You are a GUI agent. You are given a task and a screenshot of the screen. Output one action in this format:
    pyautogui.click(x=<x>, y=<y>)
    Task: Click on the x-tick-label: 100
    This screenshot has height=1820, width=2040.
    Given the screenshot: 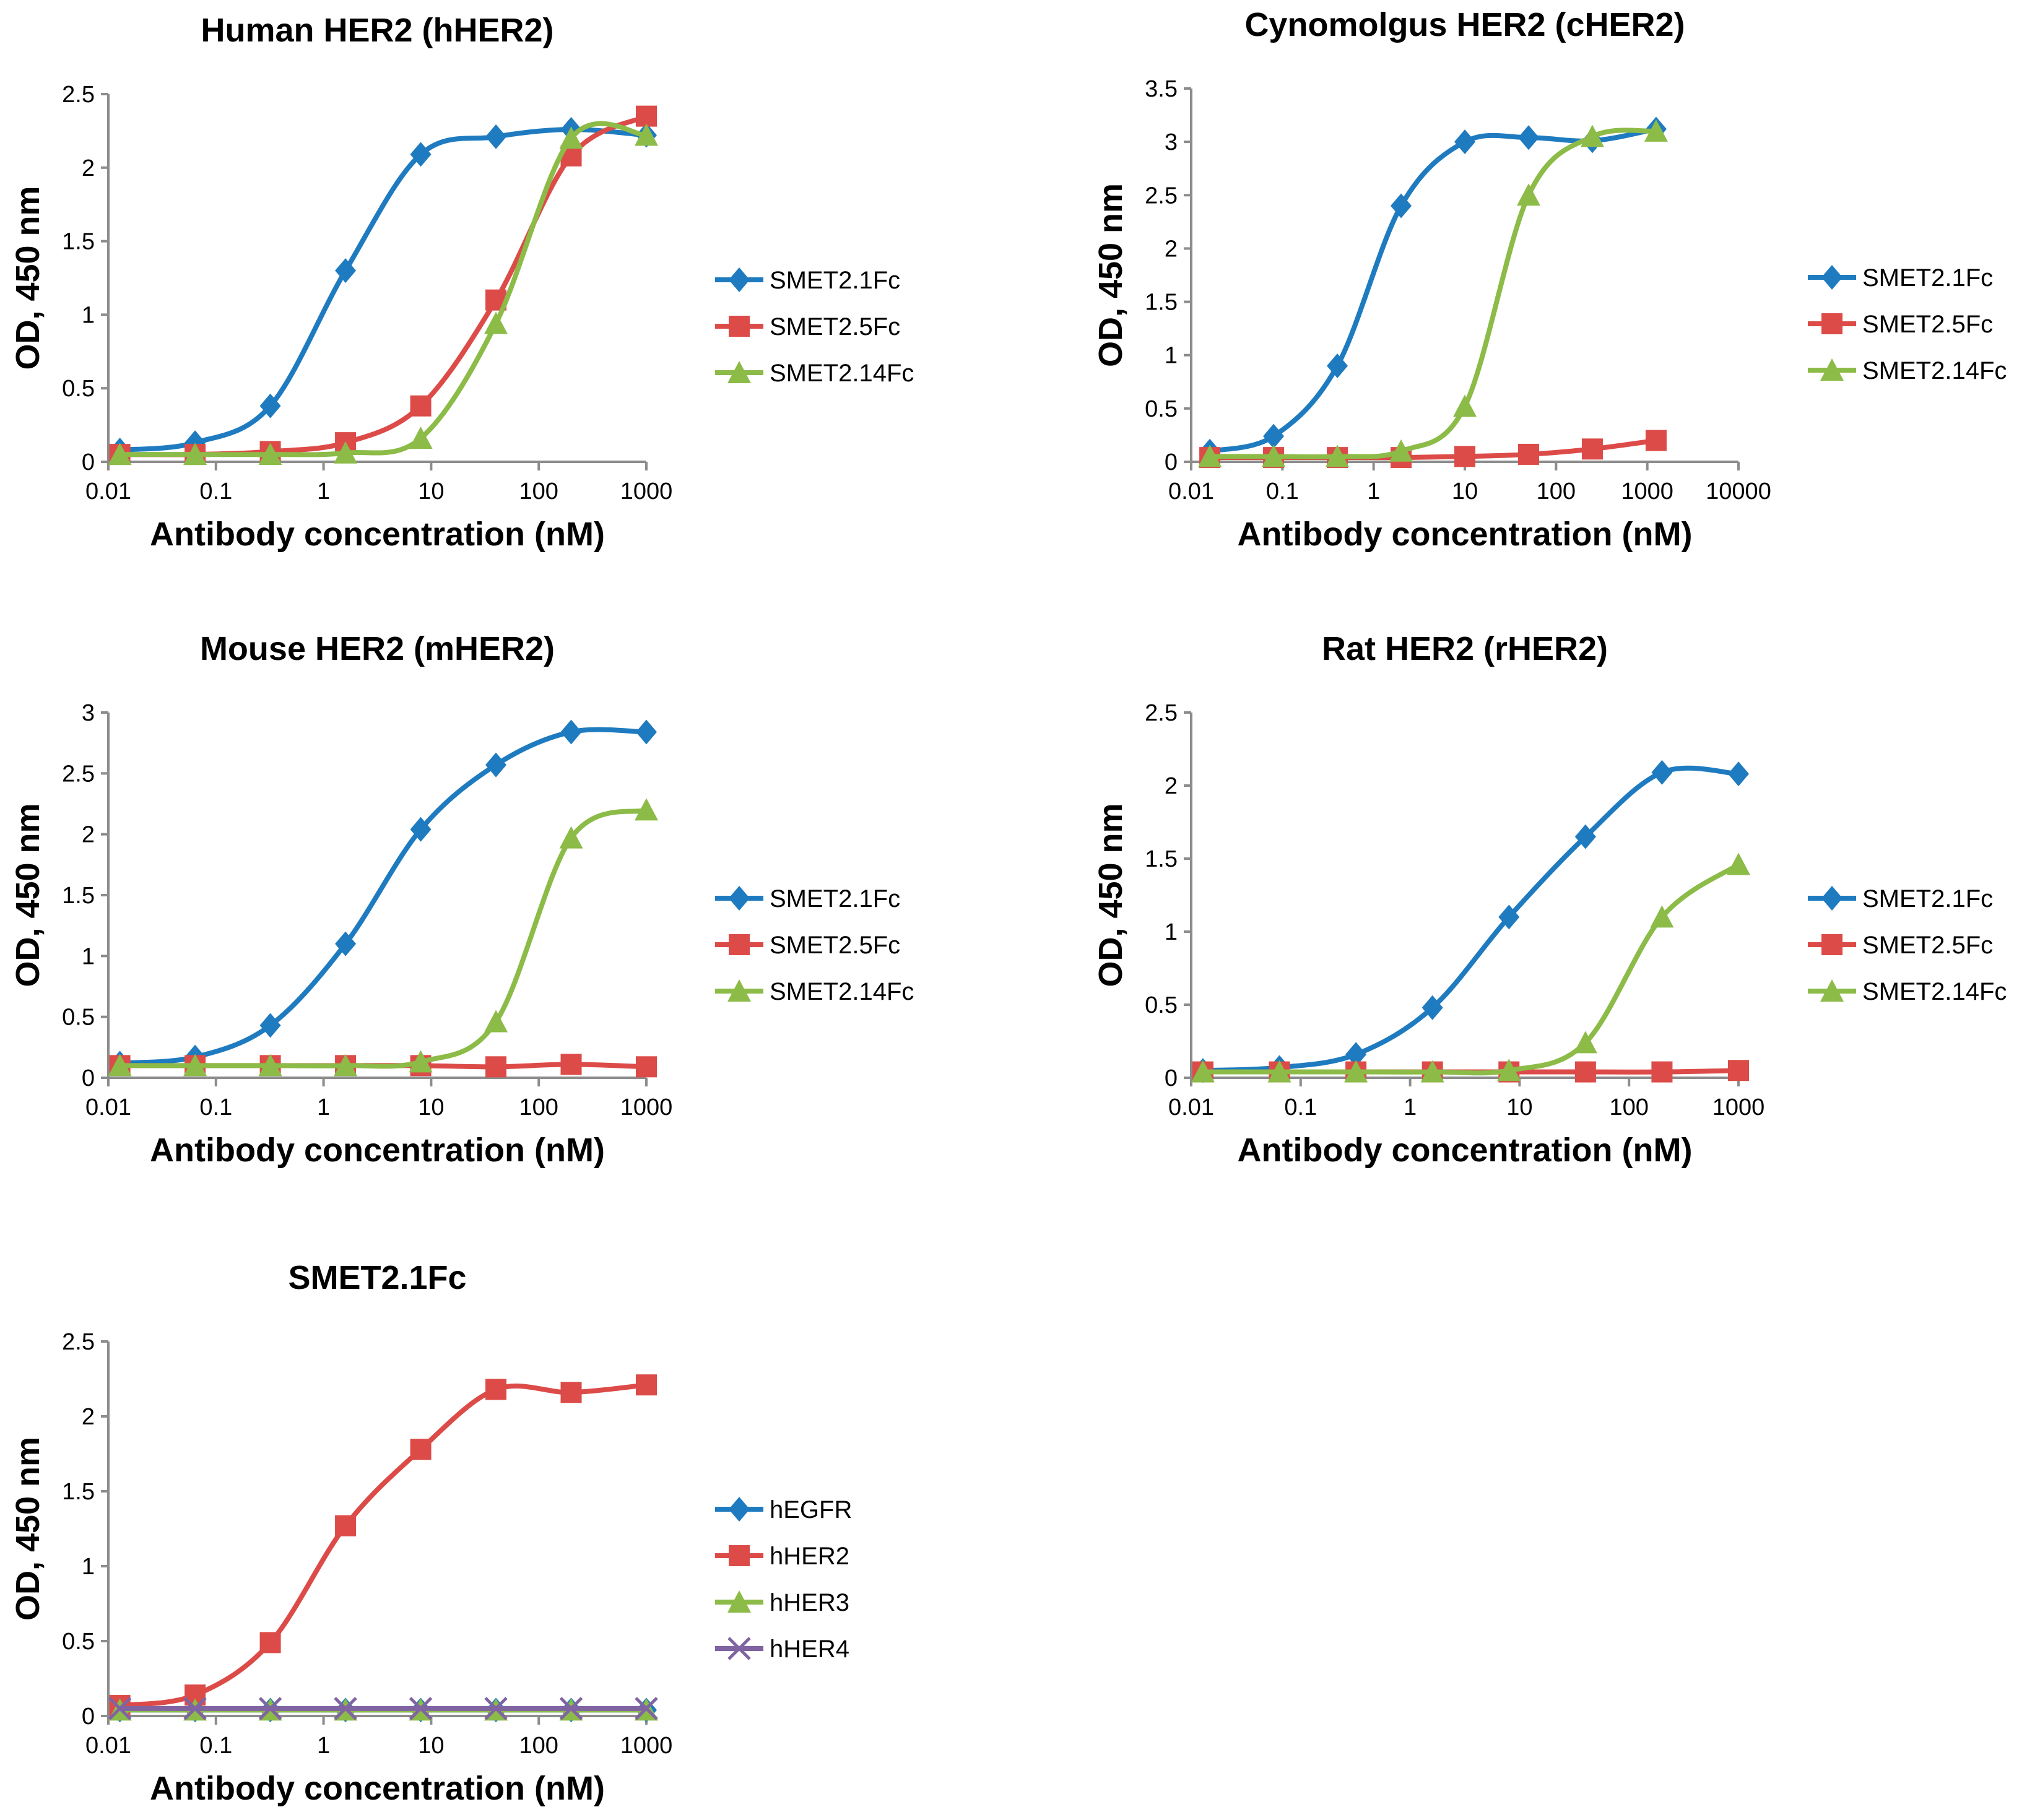 What is the action you would take?
    pyautogui.click(x=538, y=492)
    